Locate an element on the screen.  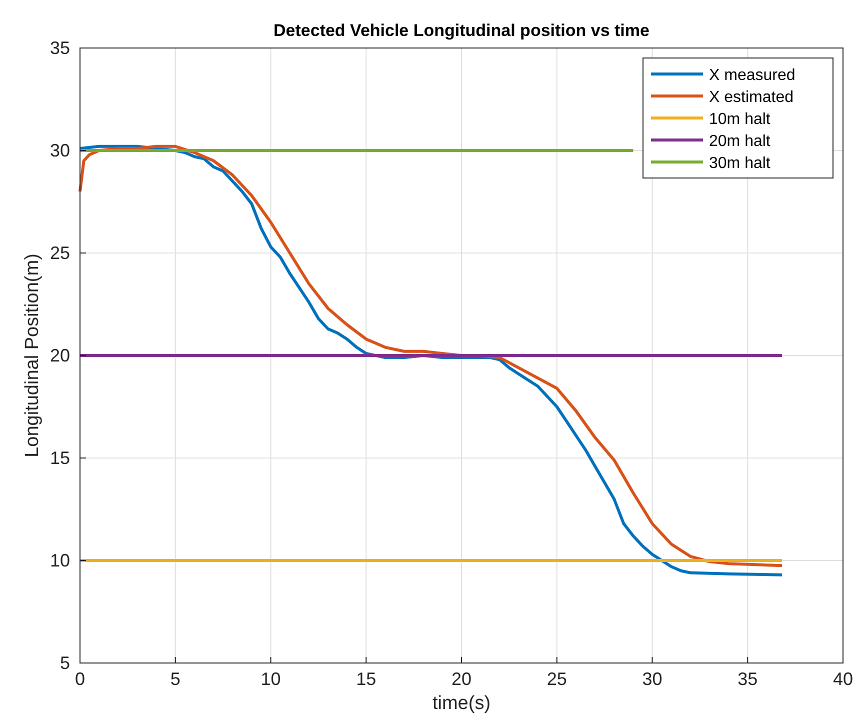
legend-label: 10m halt is located at coordinates (740, 119).